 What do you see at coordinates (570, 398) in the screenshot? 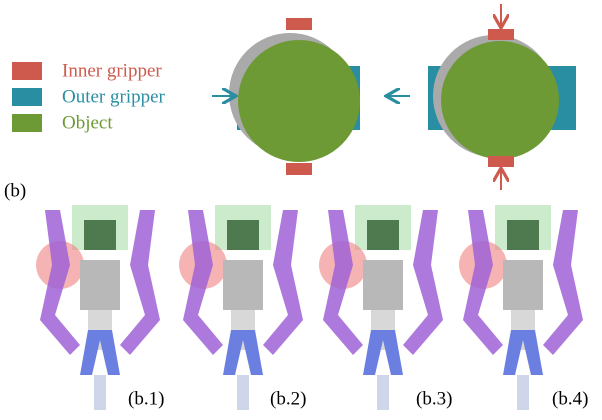
I see `subfigure-label: (b.4)` at bounding box center [570, 398].